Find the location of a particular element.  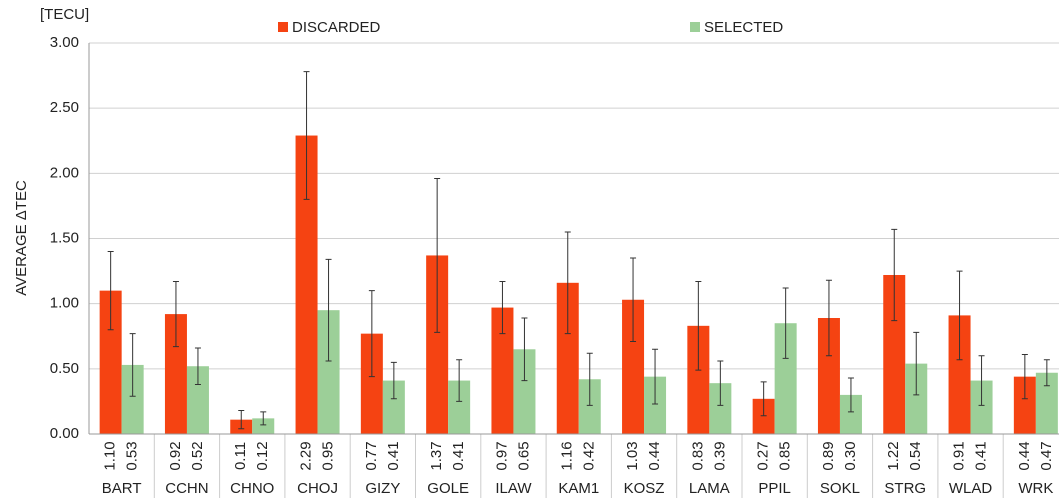

value-label: 0.54 is located at coordinates (915, 455).